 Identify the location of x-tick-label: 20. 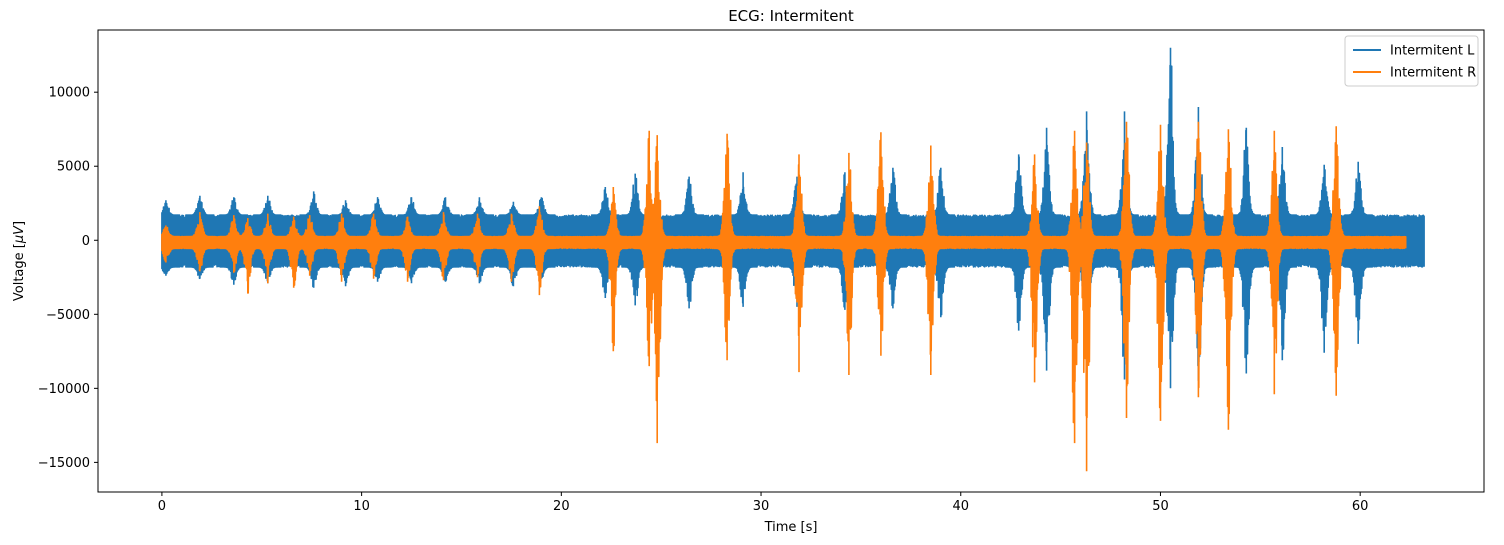
(561, 506).